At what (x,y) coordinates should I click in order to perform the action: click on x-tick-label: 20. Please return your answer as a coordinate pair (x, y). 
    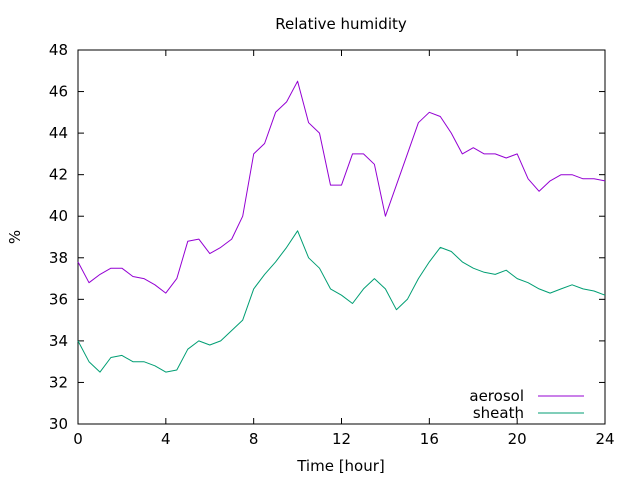
    Looking at the image, I should click on (517, 439).